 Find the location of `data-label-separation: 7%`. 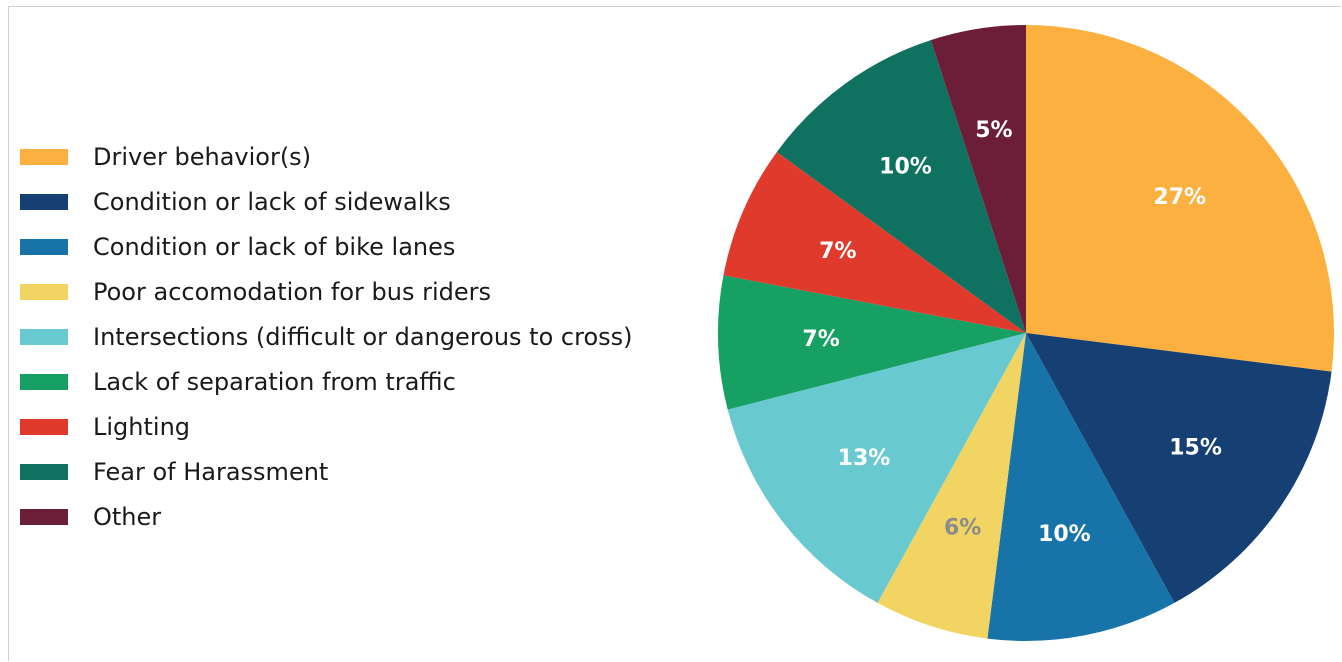

data-label-separation: 7% is located at coordinates (820, 339).